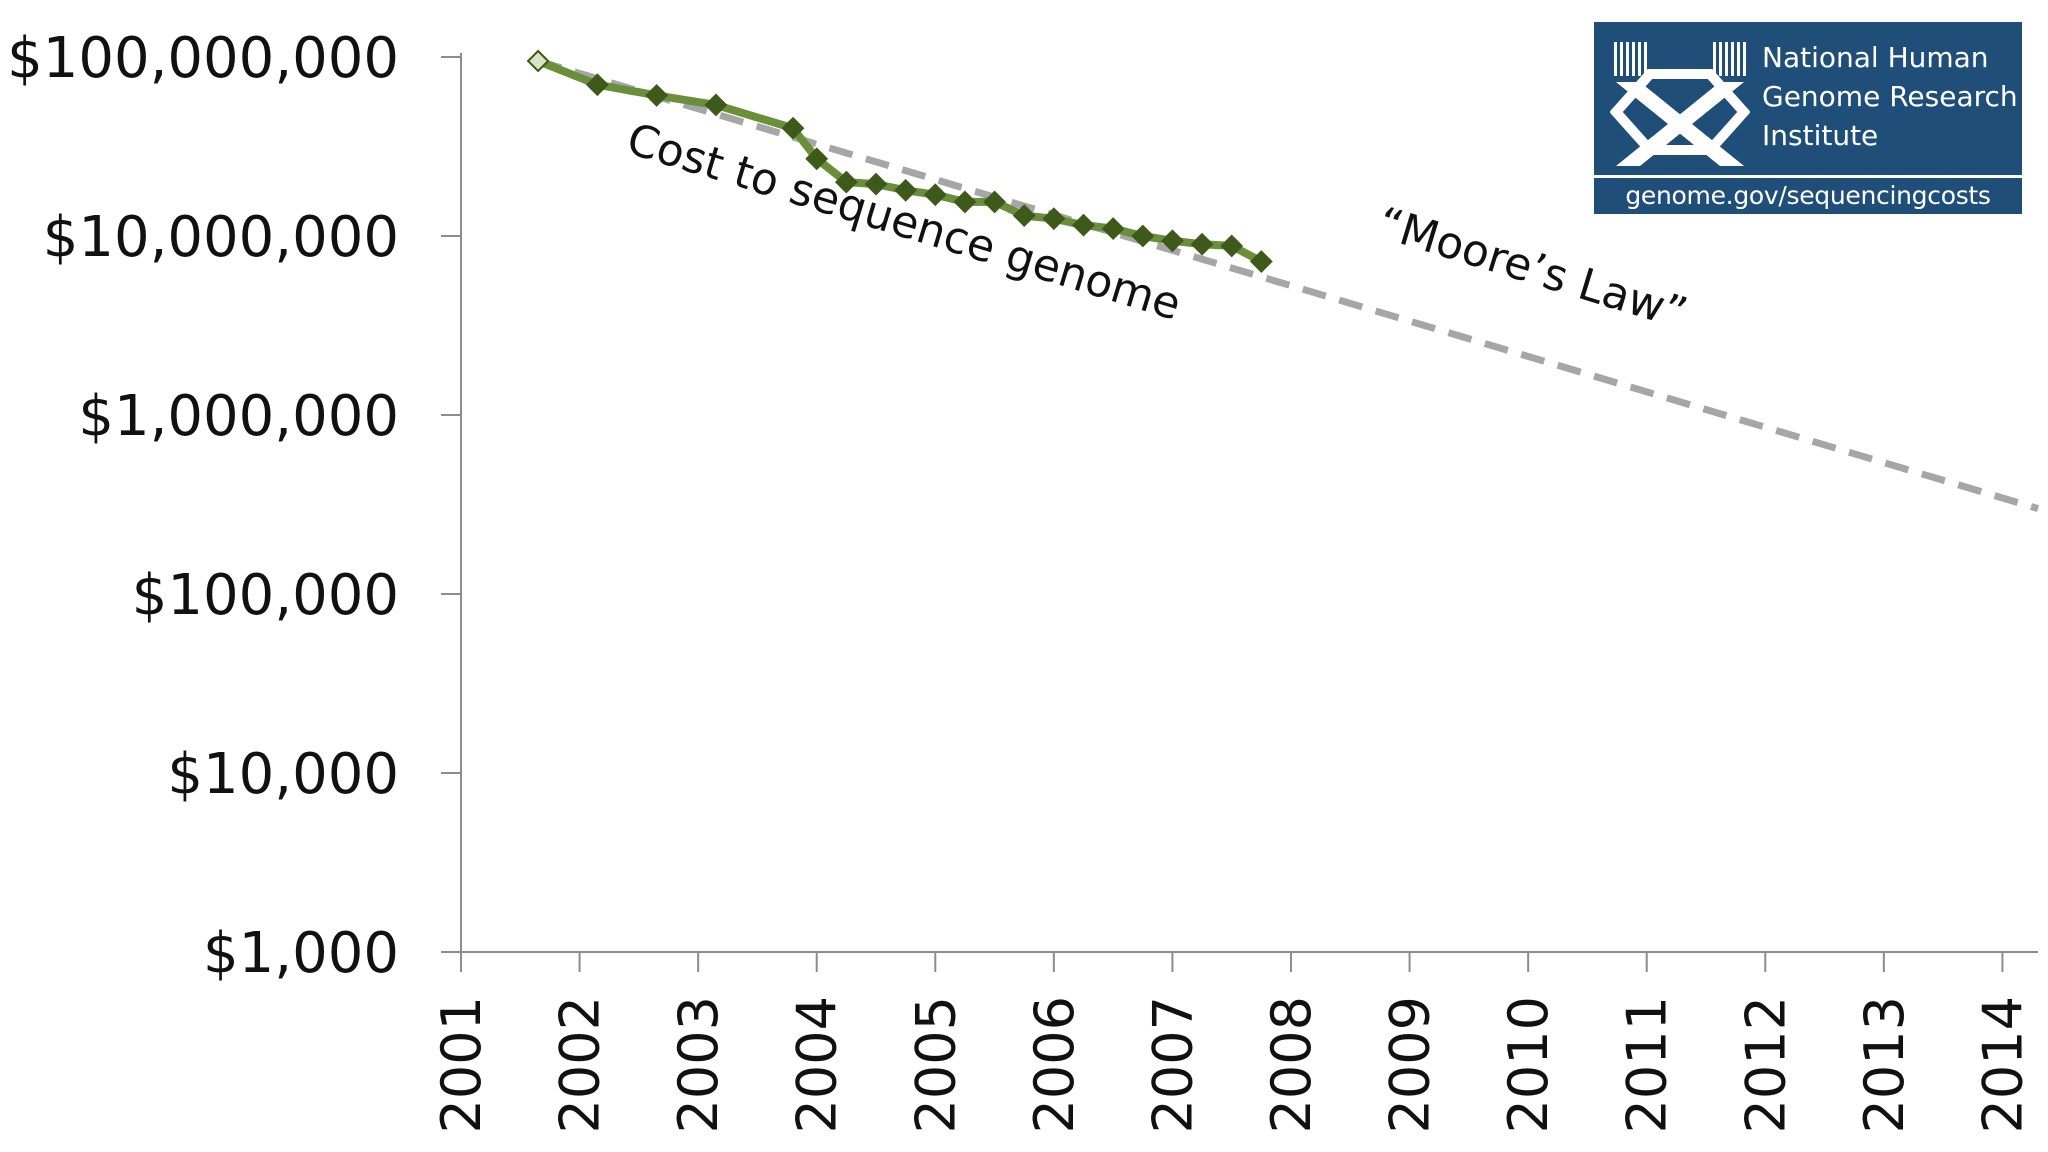 Image resolution: width=2048 pixels, height=1152 pixels. I want to click on institute-name-line3: Institute, so click(1820, 135).